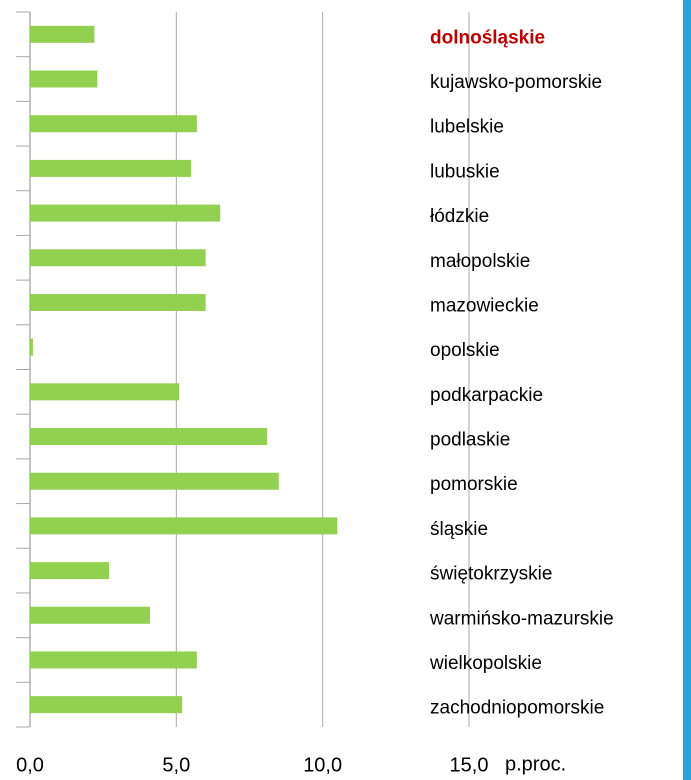 The width and height of the screenshot is (691, 780). I want to click on category-label: wielkopolskie, so click(485, 663).